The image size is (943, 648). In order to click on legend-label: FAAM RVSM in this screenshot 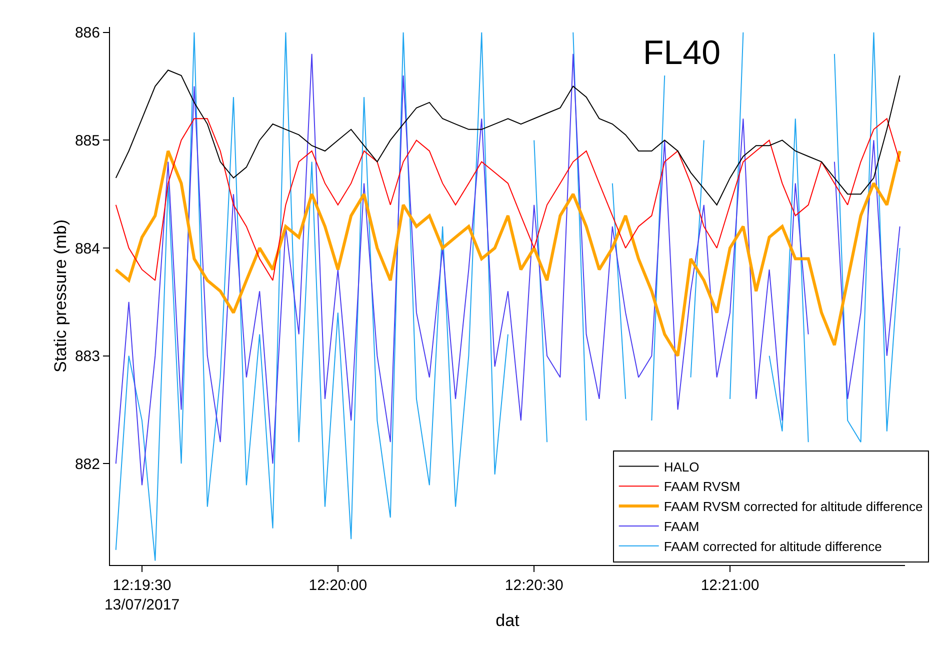, I will do `click(702, 486)`.